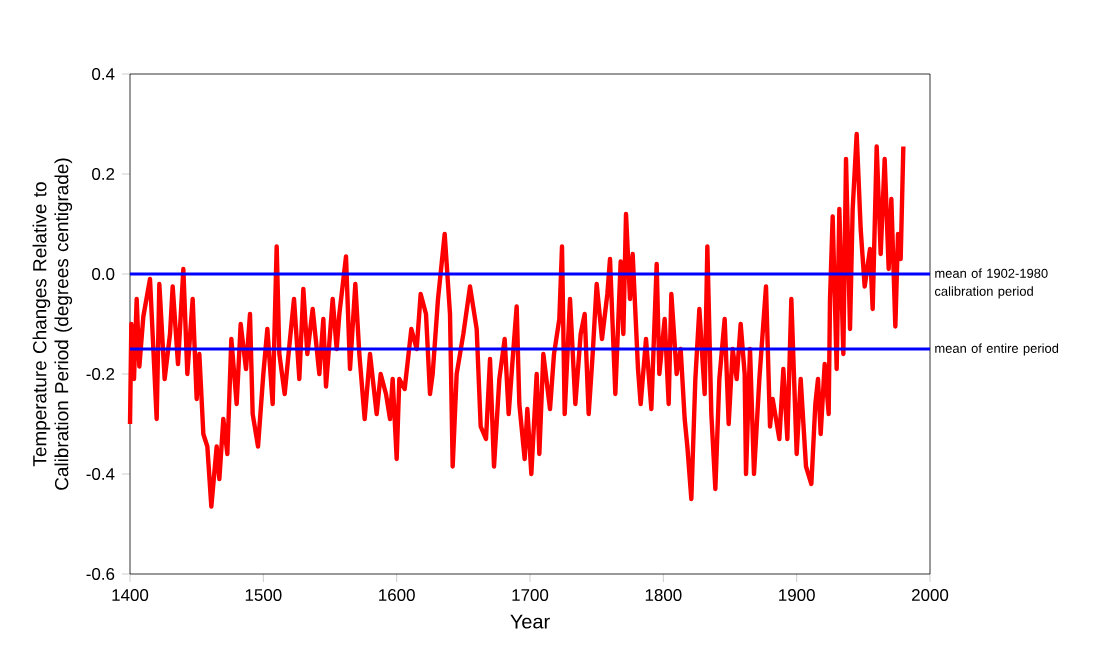  Describe the element at coordinates (530, 595) in the screenshot. I see `x-tick-label: 1700` at that location.